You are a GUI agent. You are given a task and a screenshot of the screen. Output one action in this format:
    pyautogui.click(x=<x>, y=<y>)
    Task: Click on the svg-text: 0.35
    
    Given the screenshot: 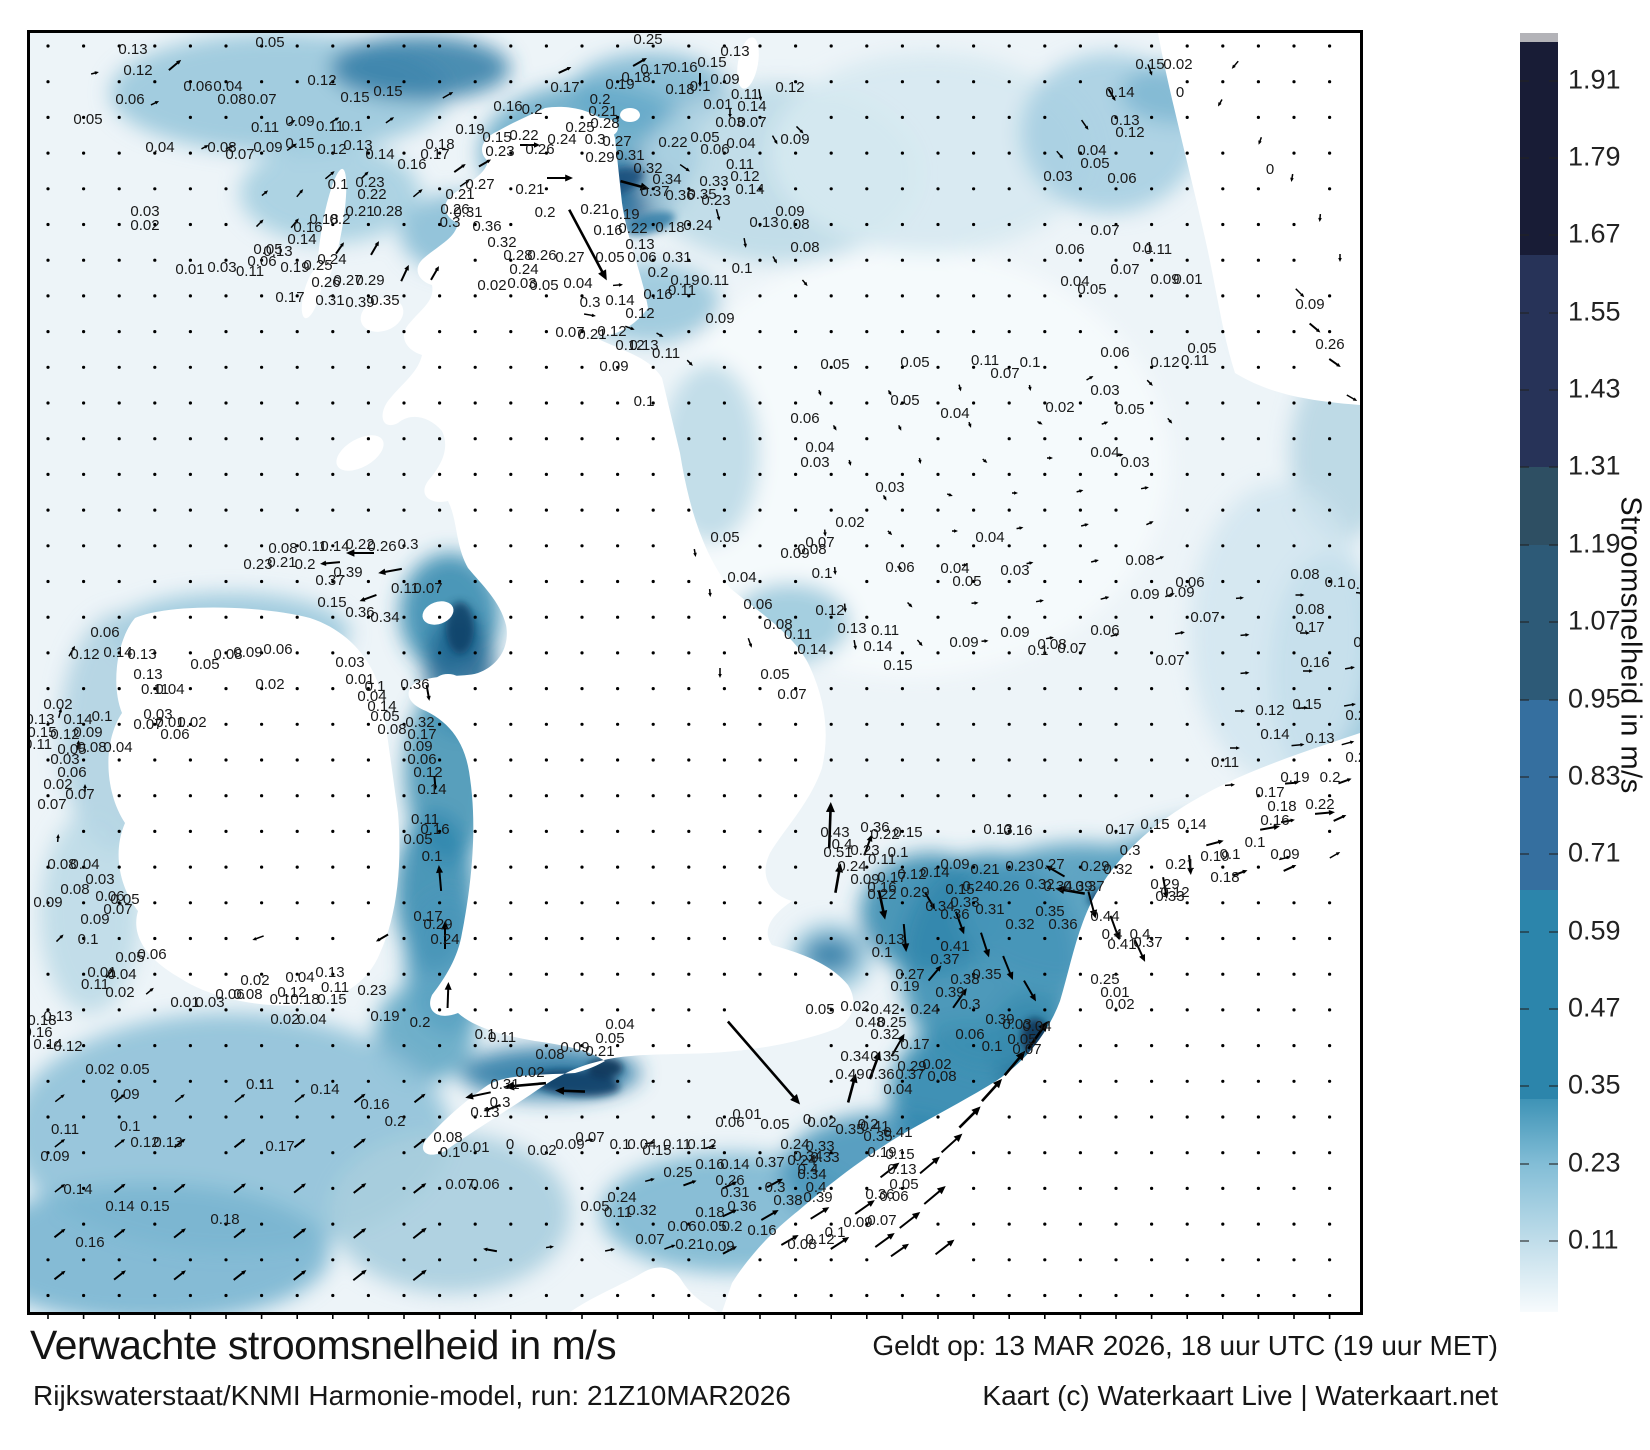 What is the action you would take?
    pyautogui.click(x=701, y=194)
    